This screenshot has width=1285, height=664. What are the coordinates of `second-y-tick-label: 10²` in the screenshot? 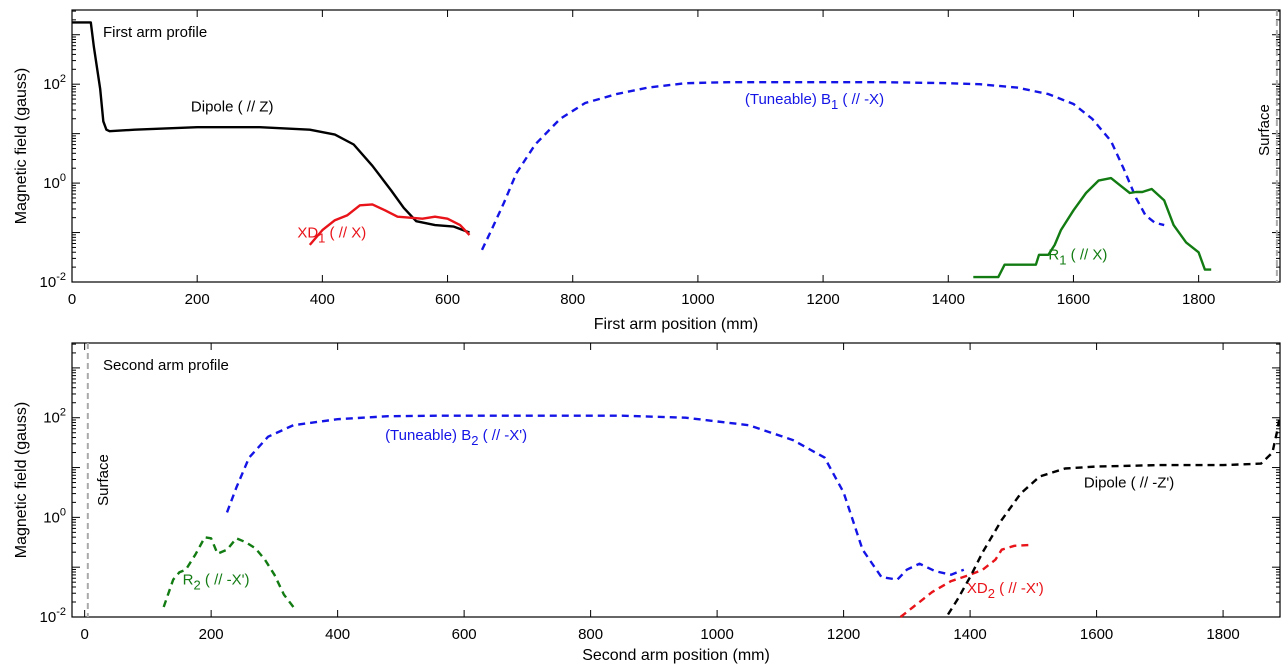 It's located at (54, 417).